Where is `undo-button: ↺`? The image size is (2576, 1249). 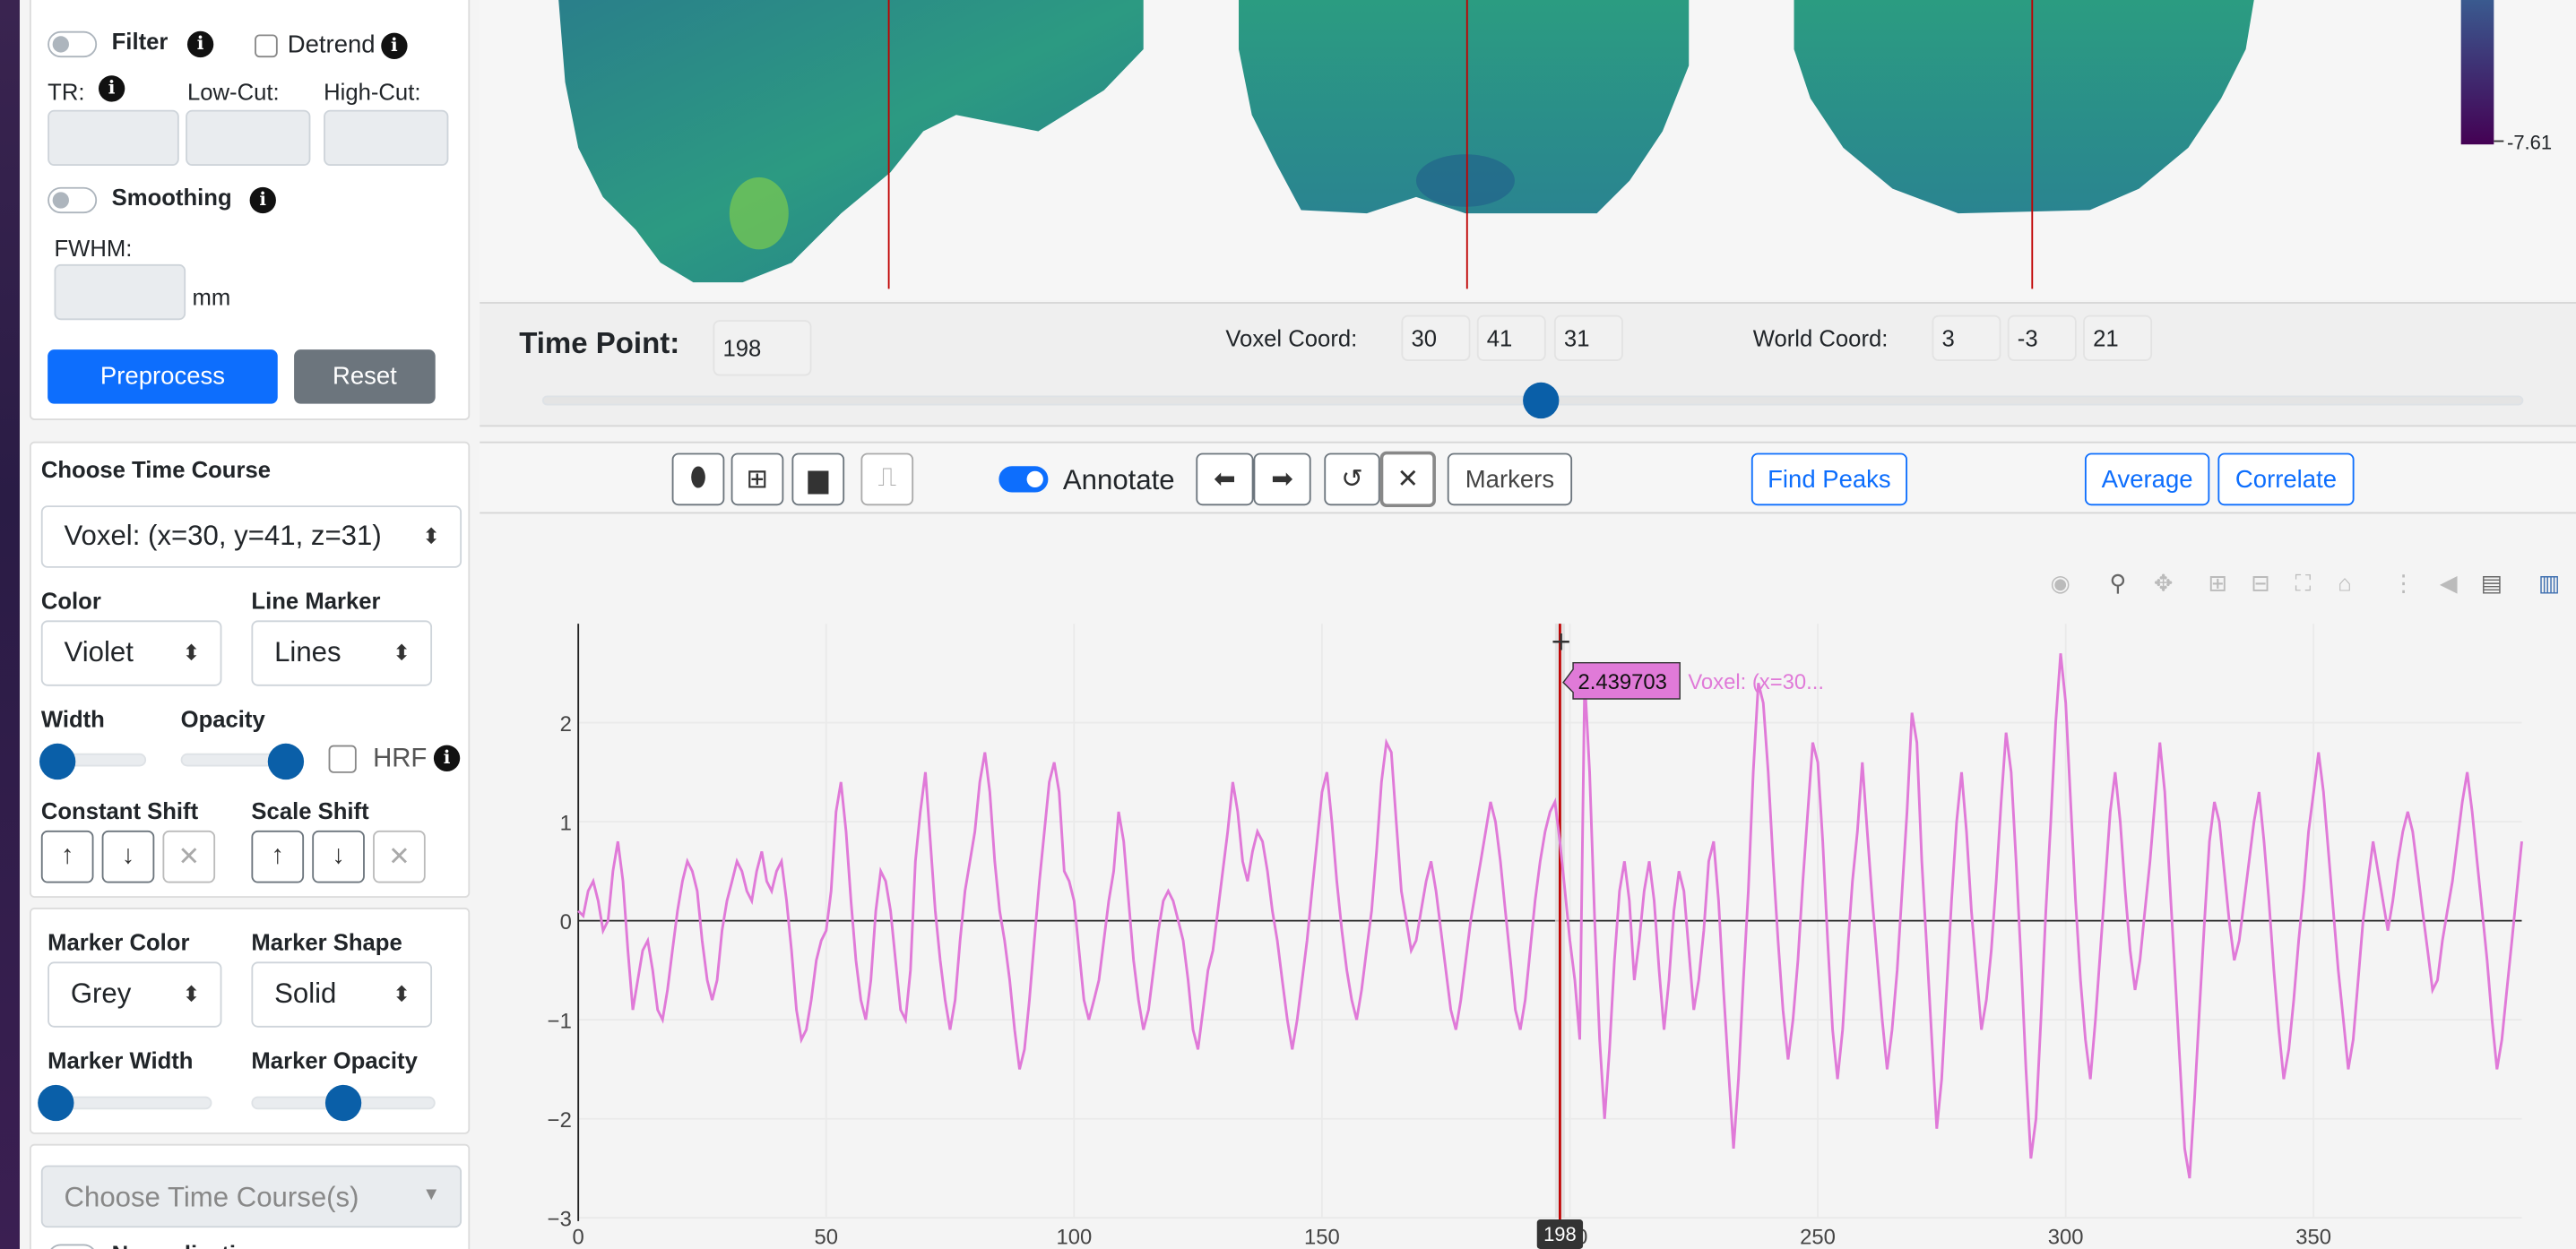 undo-button: ↺ is located at coordinates (1352, 479).